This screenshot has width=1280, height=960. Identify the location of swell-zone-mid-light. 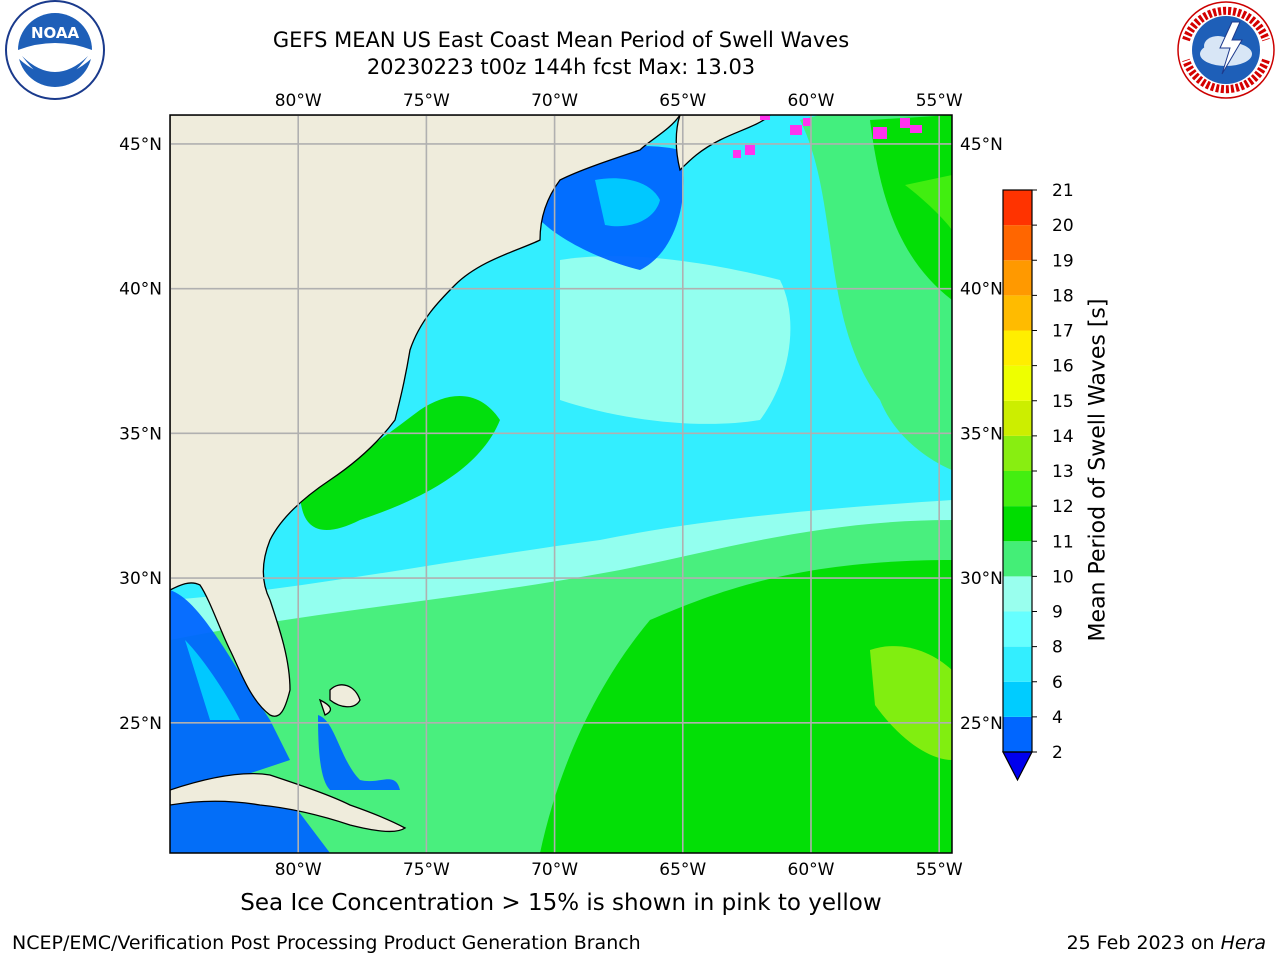
(675, 340).